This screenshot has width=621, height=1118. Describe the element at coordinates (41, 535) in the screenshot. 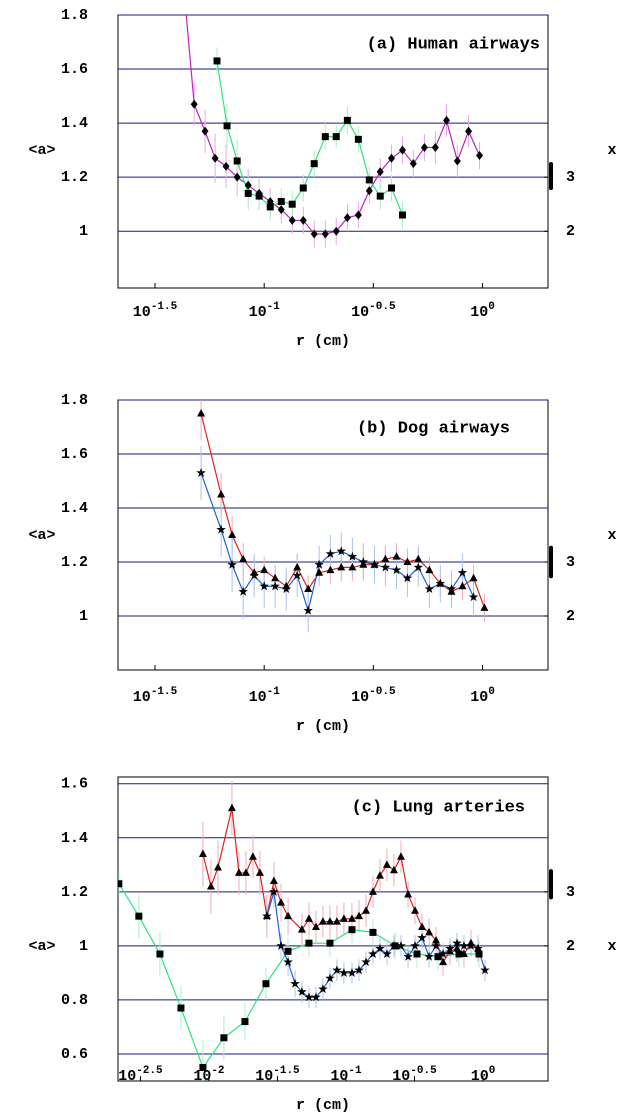

I see `y-axis-label: <a>` at that location.